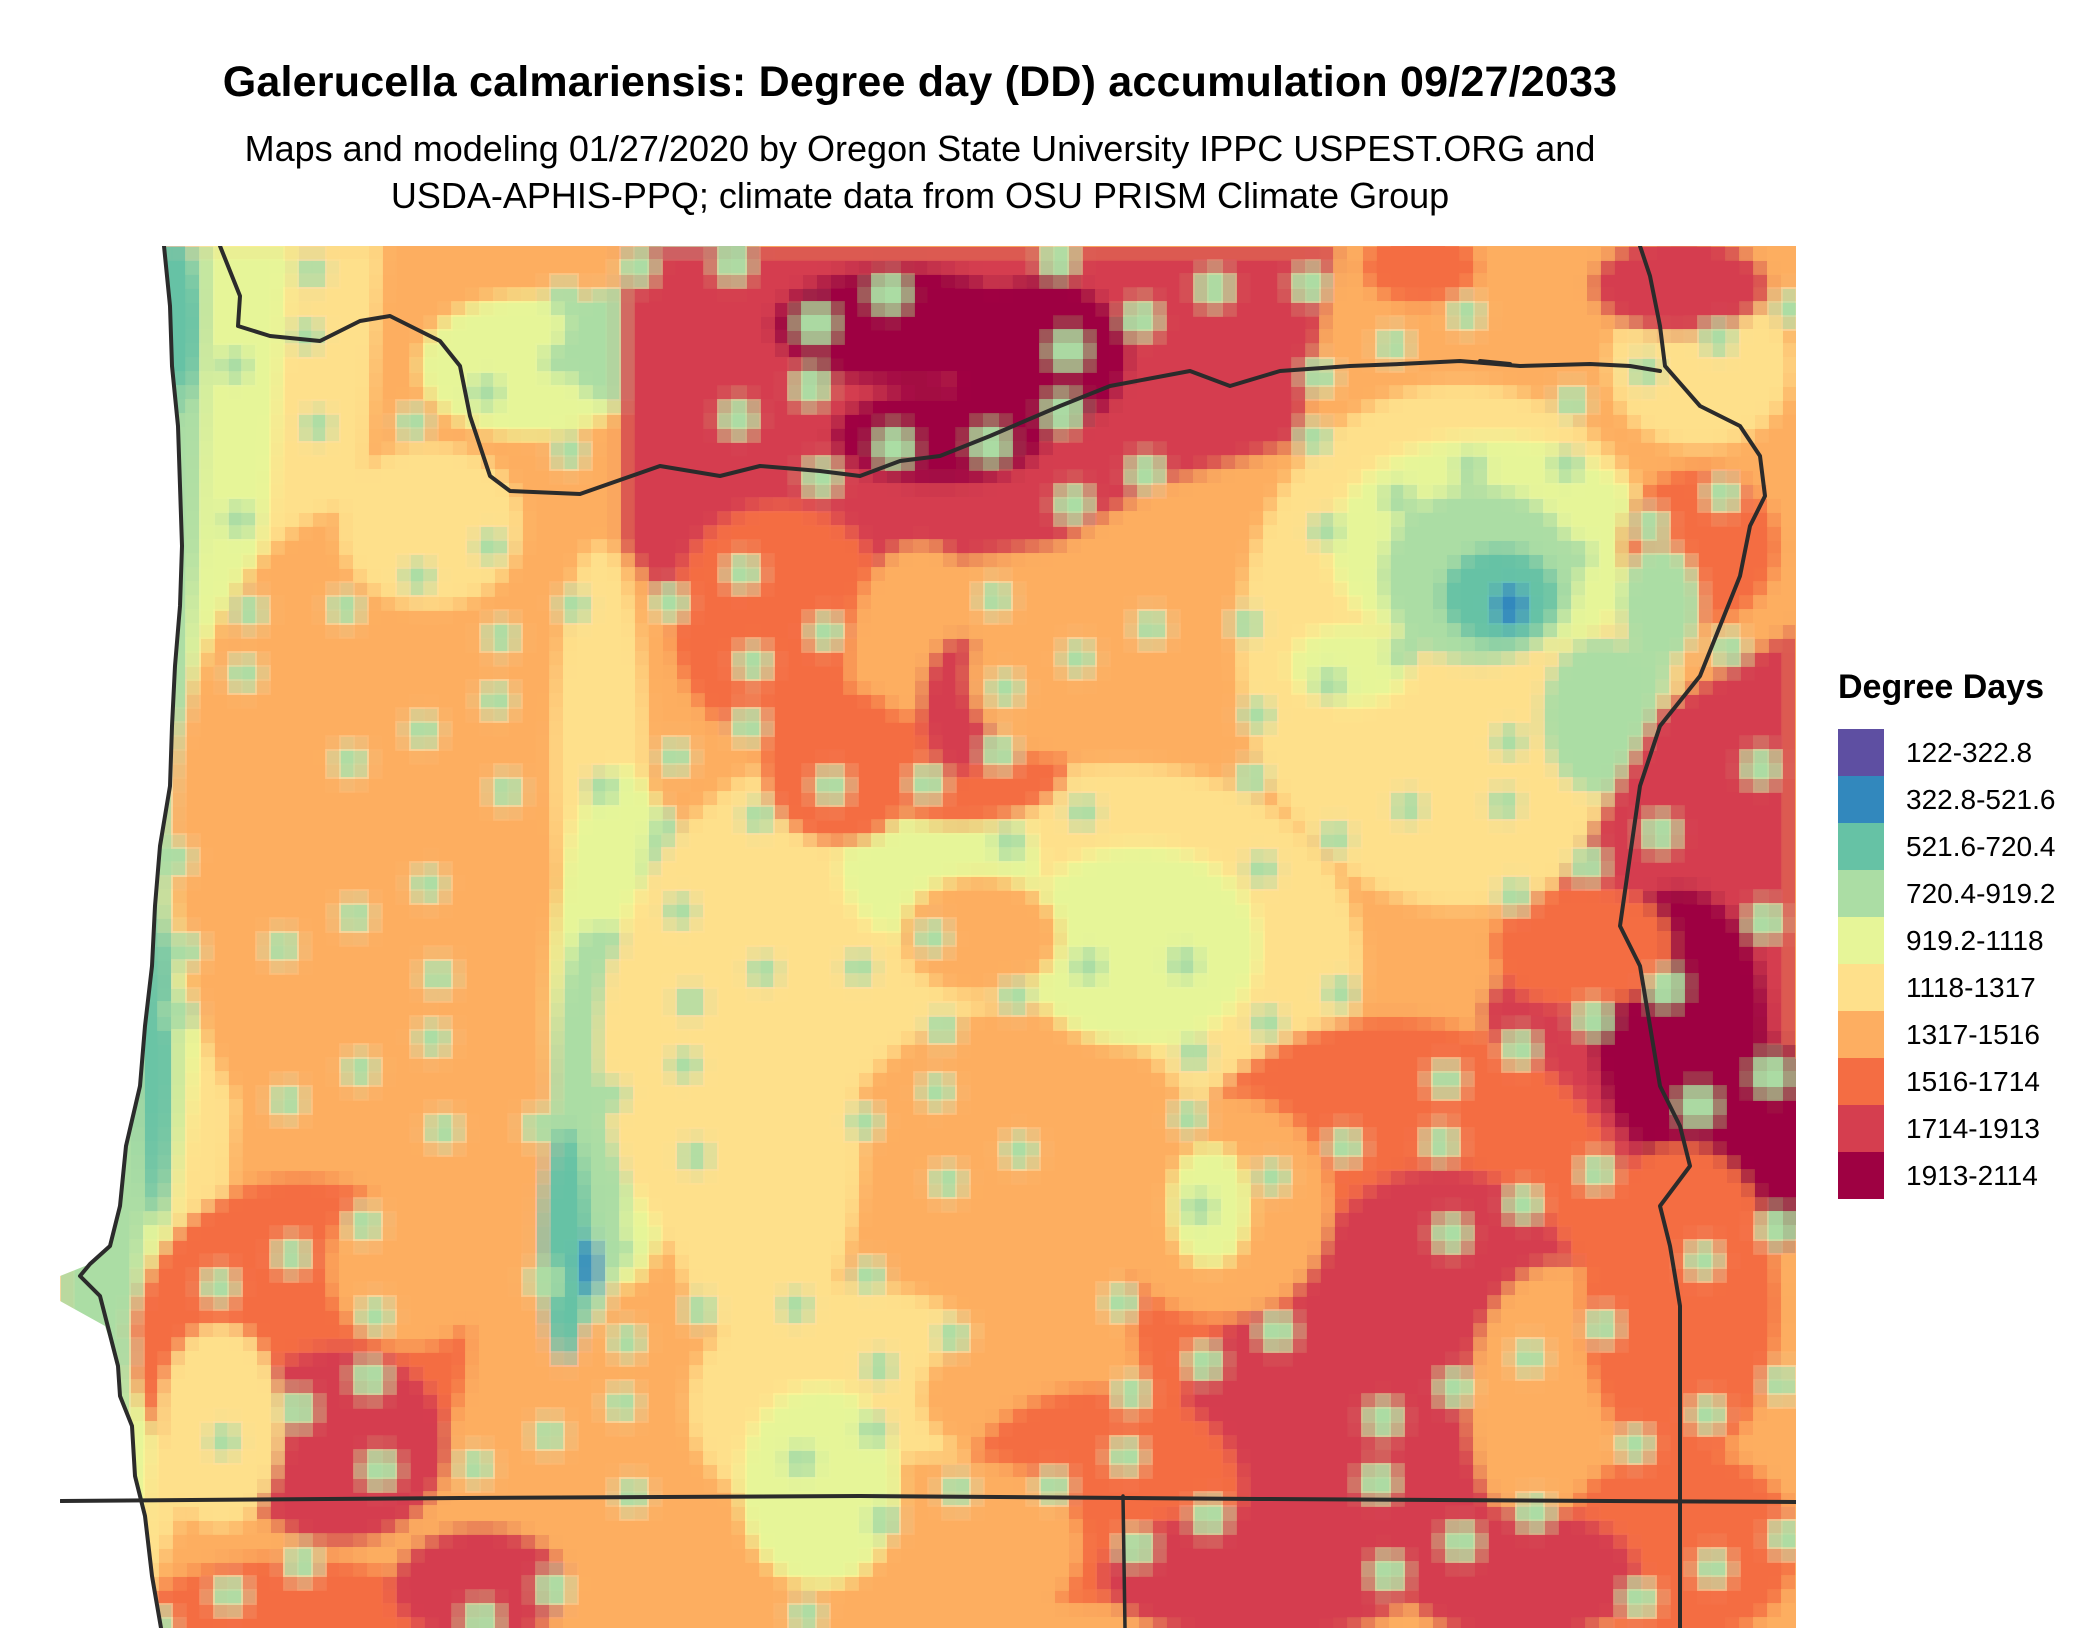 The width and height of the screenshot is (2100, 1645). I want to click on legend-item: 1317-1516, so click(1963, 1034).